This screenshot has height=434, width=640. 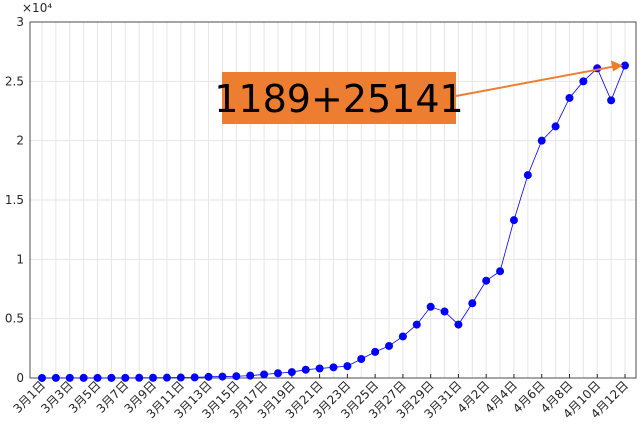 I want to click on y-tick-label: 1.5, so click(x=14, y=200).